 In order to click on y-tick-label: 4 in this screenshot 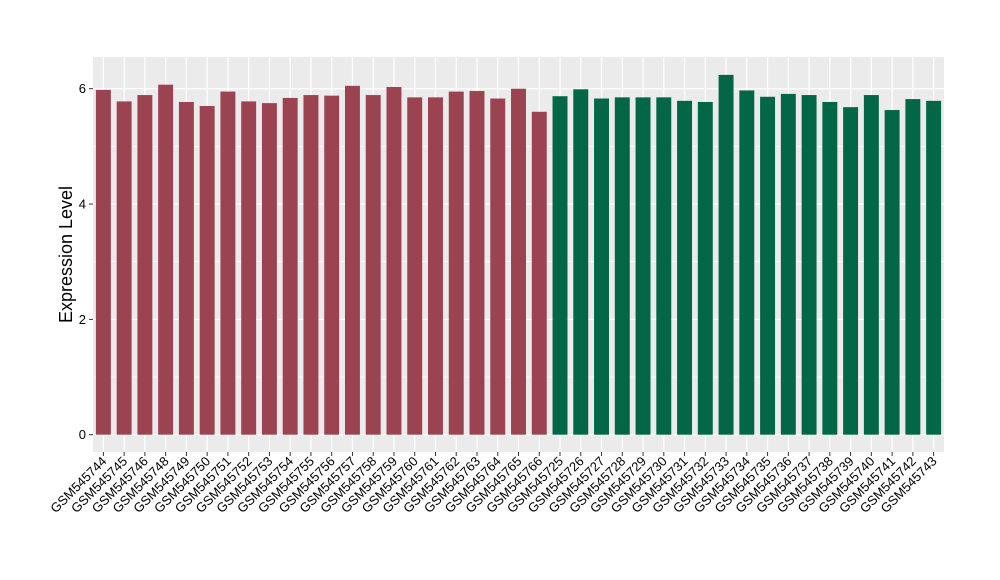, I will do `click(82, 204)`.